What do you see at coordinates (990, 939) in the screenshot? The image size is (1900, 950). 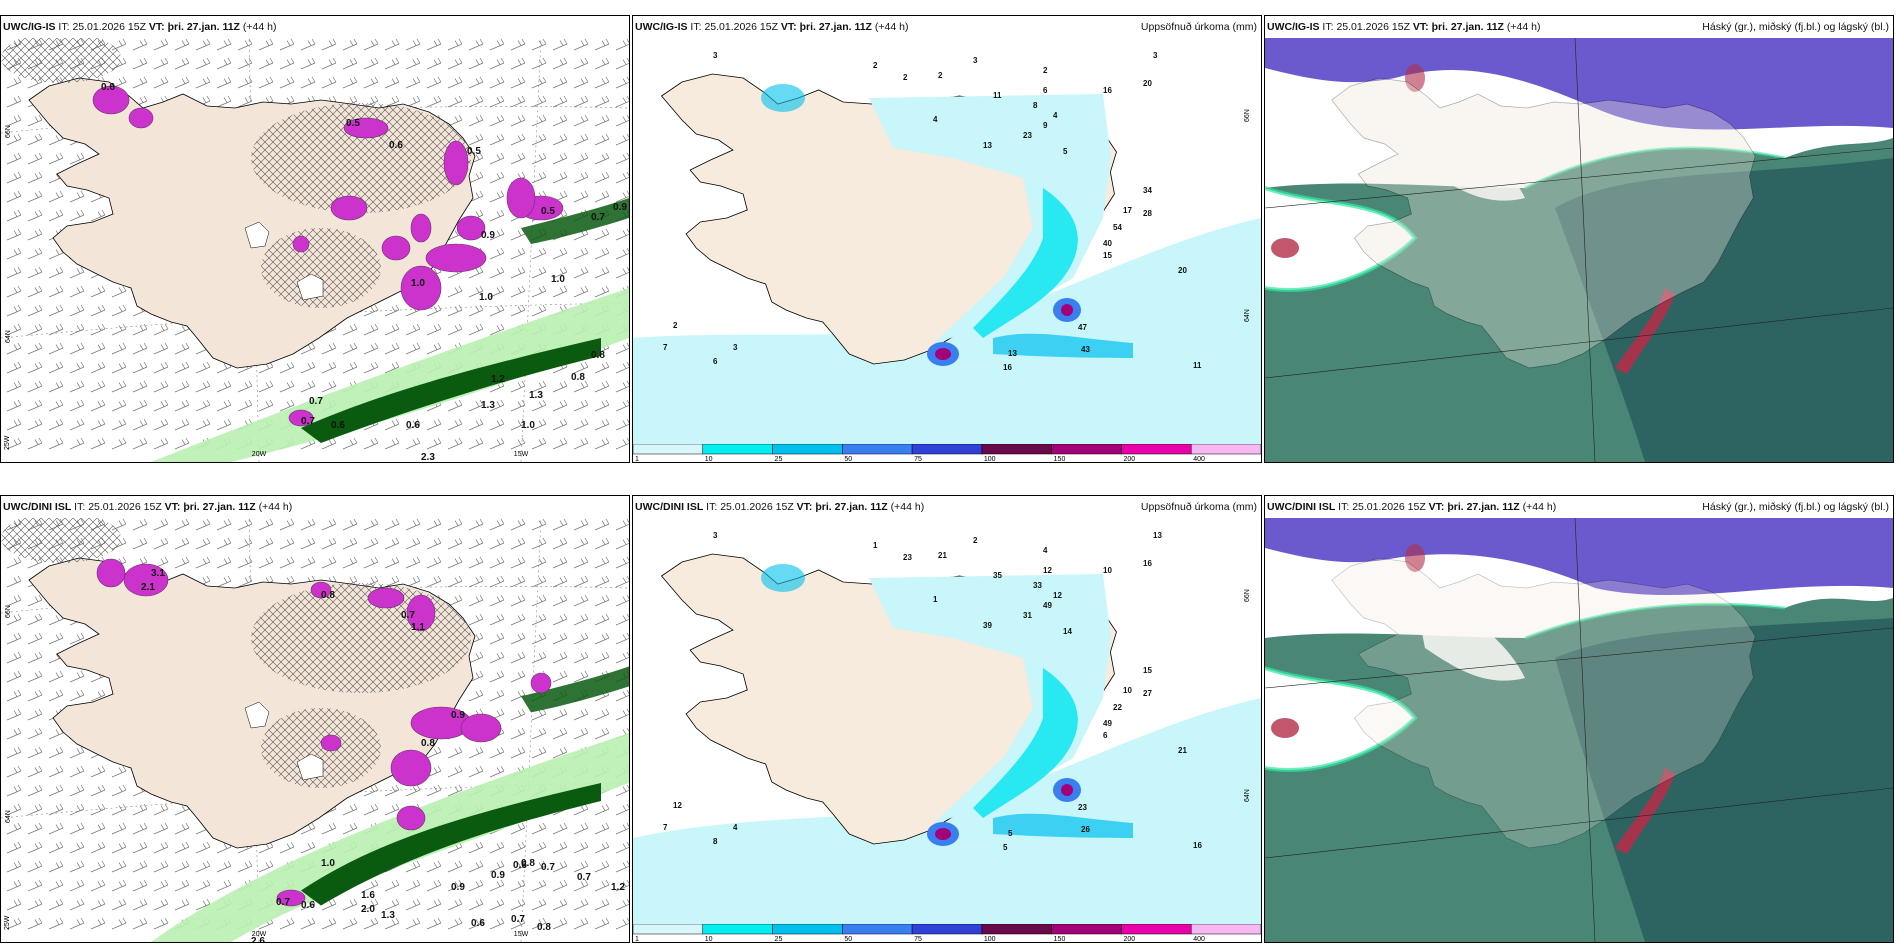 I see `colorbar-label: 100` at bounding box center [990, 939].